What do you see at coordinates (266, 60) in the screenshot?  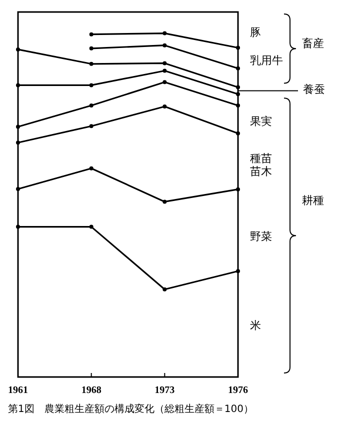 I see `text: 乳用牛` at bounding box center [266, 60].